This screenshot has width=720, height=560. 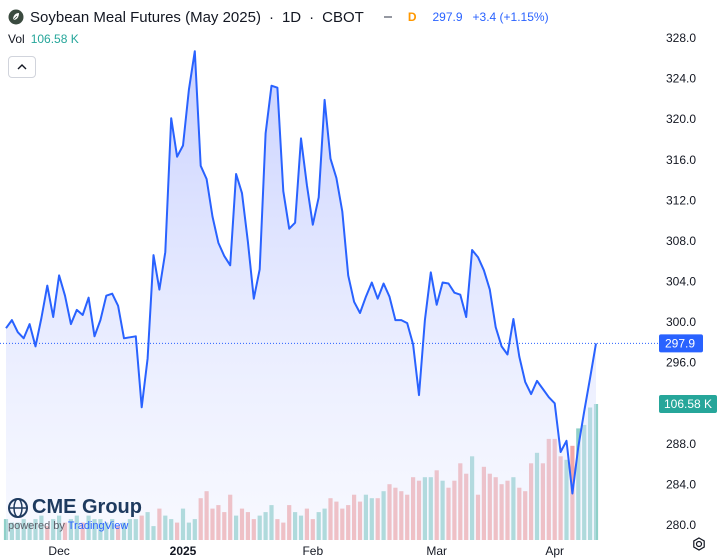 I want to click on last-price-label: 297.9, so click(x=681, y=343).